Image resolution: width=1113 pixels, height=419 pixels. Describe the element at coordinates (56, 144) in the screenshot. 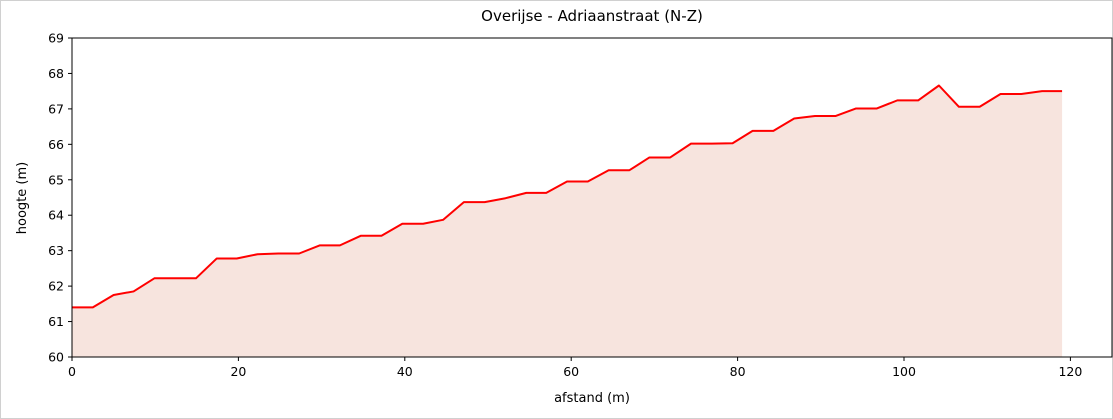

I see `y-tick-label: 66` at that location.